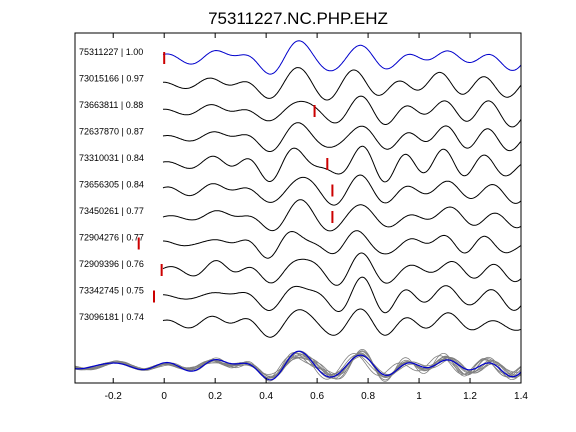 The width and height of the screenshot is (576, 432). What do you see at coordinates (111, 158) in the screenshot?
I see `trace-label-4: 73310031 | 0.84` at bounding box center [111, 158].